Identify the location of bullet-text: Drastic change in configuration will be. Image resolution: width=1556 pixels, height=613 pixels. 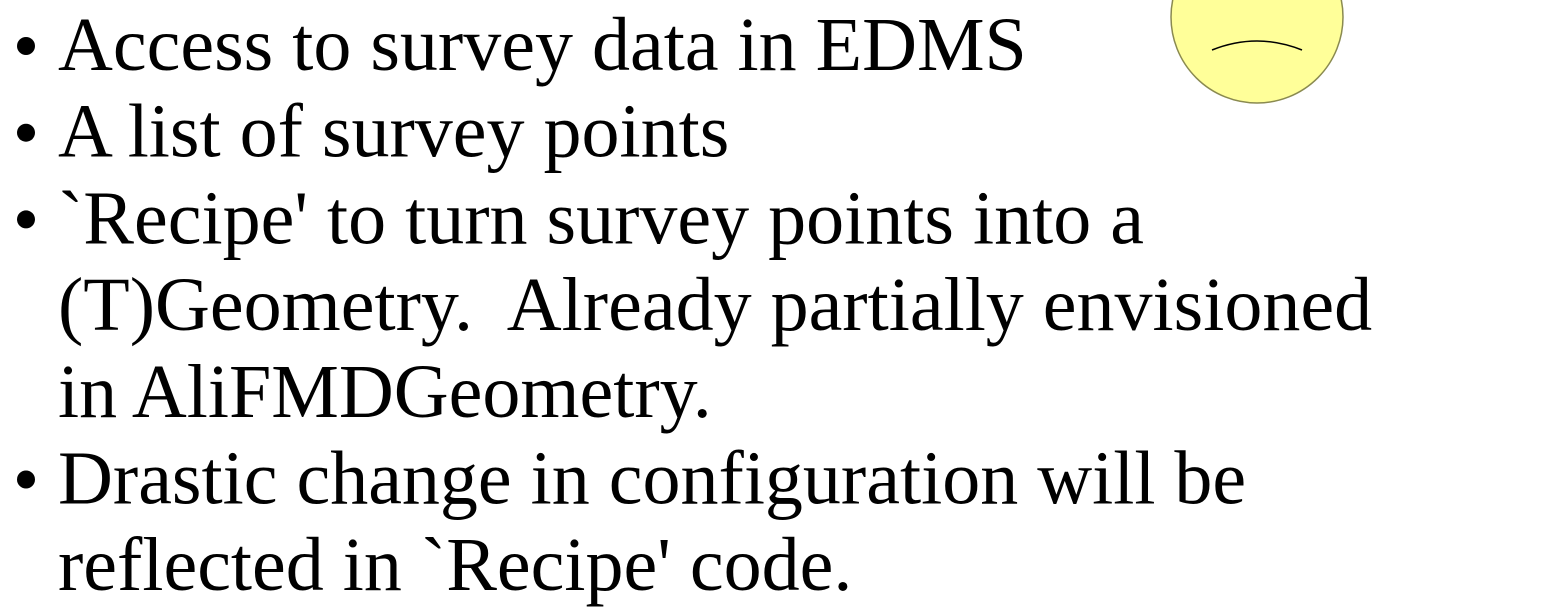
(652, 479).